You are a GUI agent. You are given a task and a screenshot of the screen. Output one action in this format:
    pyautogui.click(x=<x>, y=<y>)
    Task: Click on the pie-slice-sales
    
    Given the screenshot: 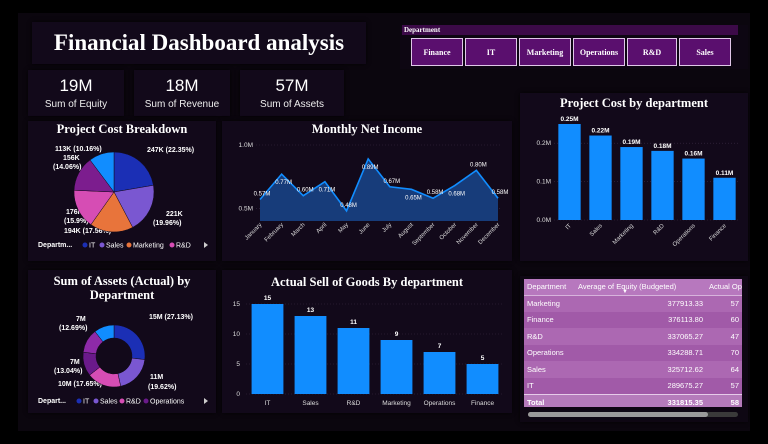 What is the action you would take?
    pyautogui.click(x=134, y=206)
    